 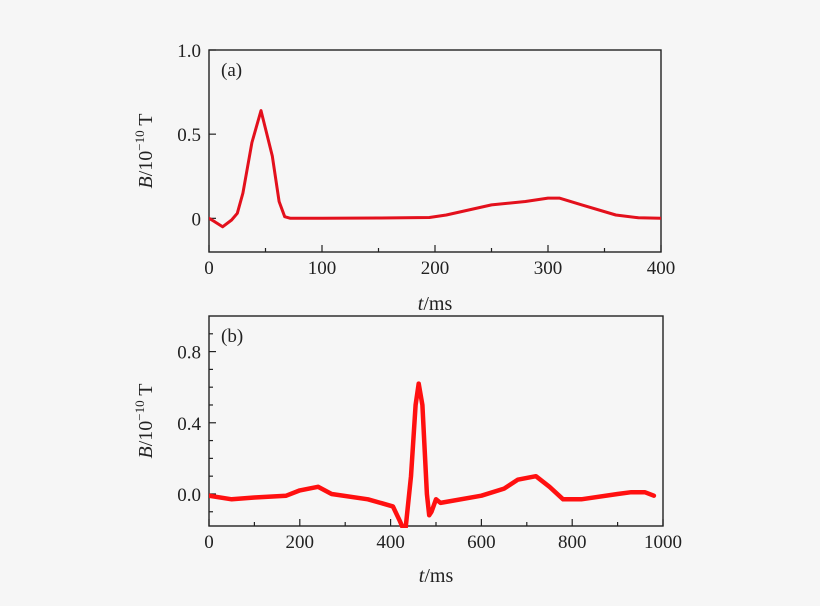 I want to click on y-tick-label: 0.8, so click(x=189, y=353).